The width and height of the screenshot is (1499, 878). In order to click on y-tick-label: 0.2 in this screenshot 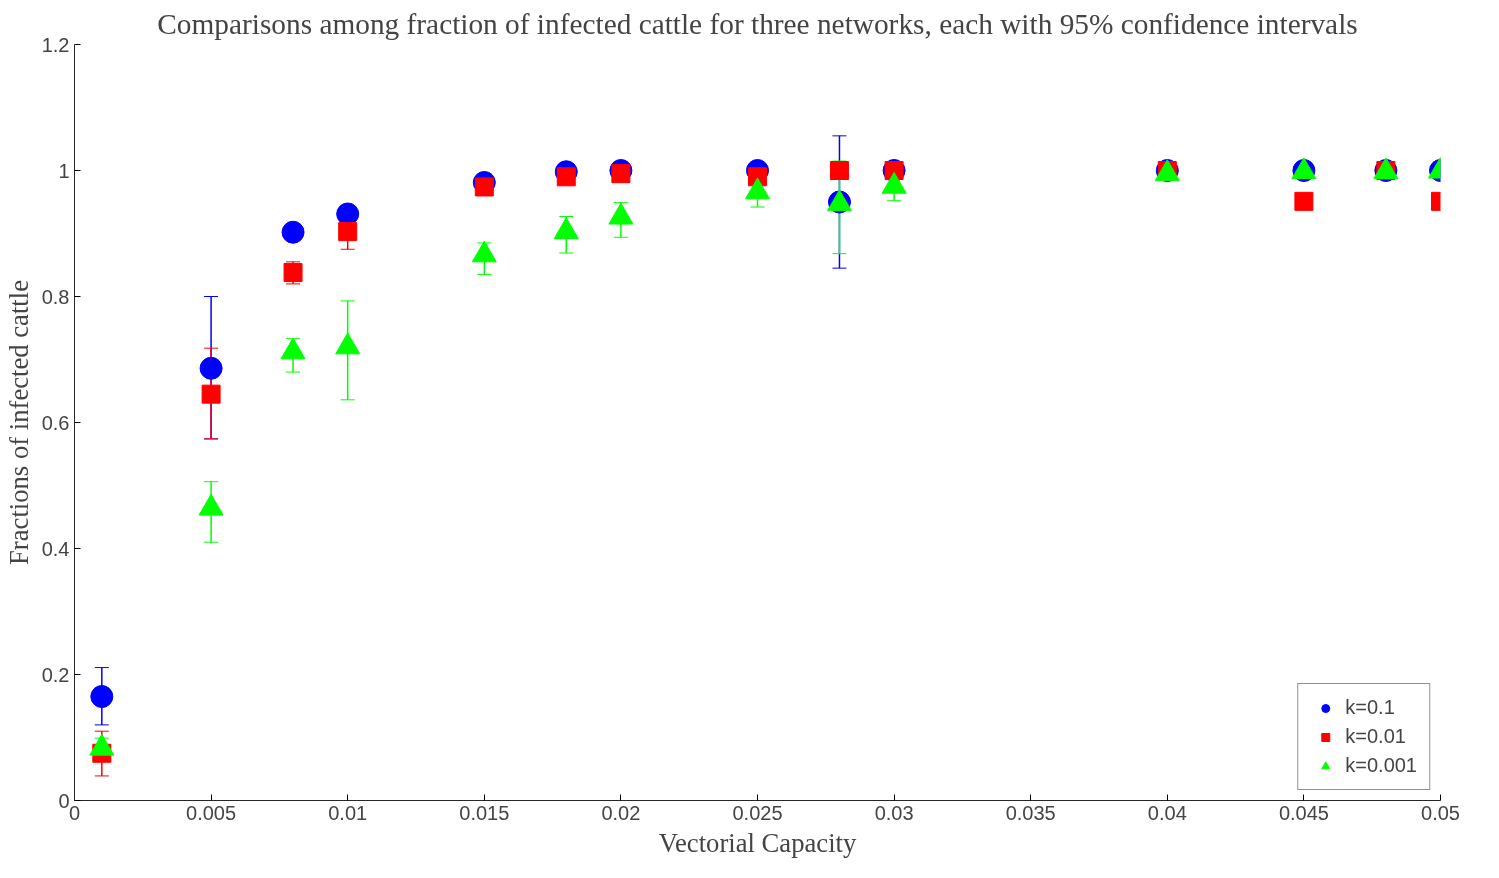, I will do `click(55, 674)`.